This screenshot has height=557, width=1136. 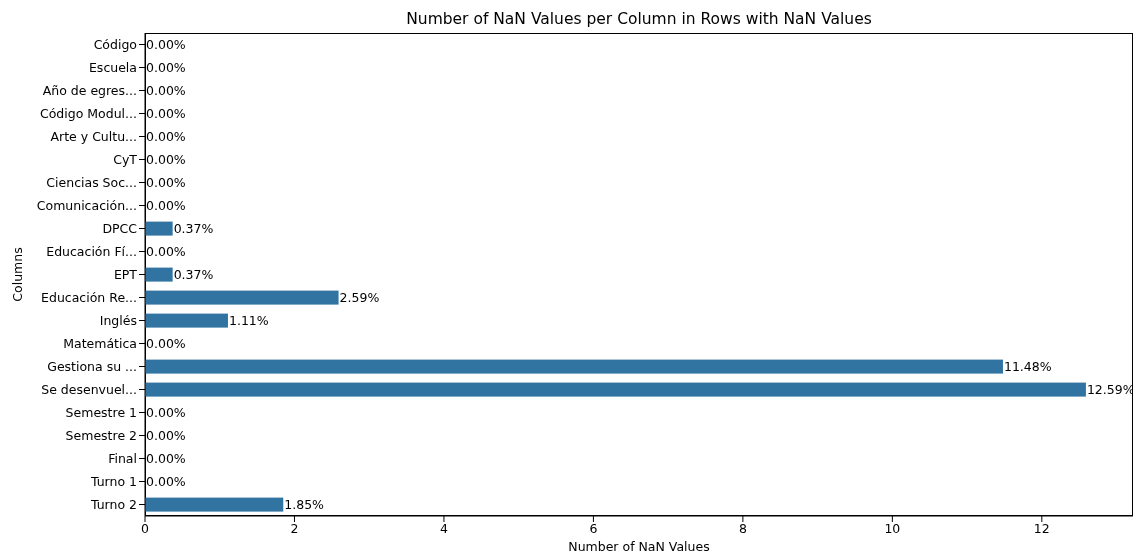 I want to click on x-axis-title: Number of NaN Values, so click(x=639, y=546).